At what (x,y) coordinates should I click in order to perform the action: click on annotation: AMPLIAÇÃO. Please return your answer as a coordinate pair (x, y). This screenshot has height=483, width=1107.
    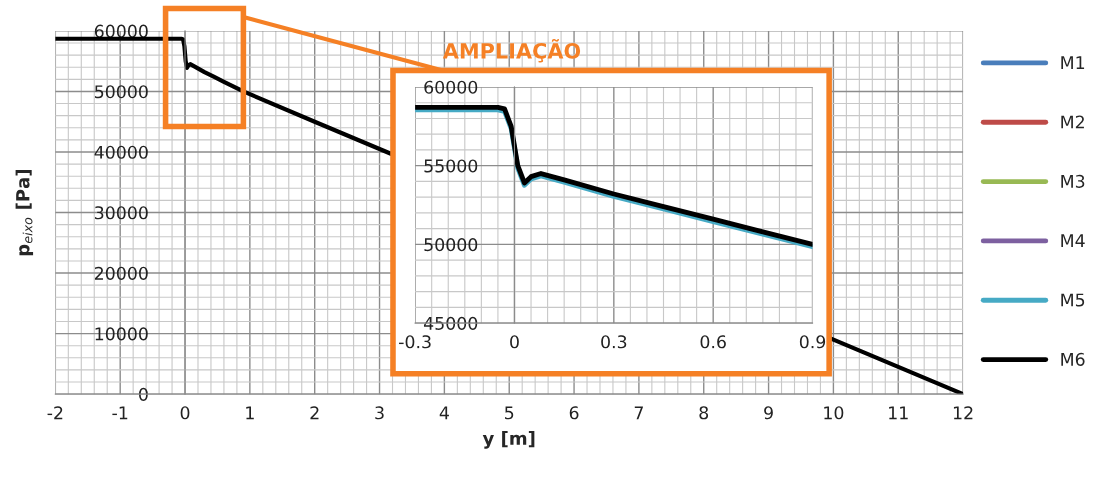
    Looking at the image, I should click on (511, 50).